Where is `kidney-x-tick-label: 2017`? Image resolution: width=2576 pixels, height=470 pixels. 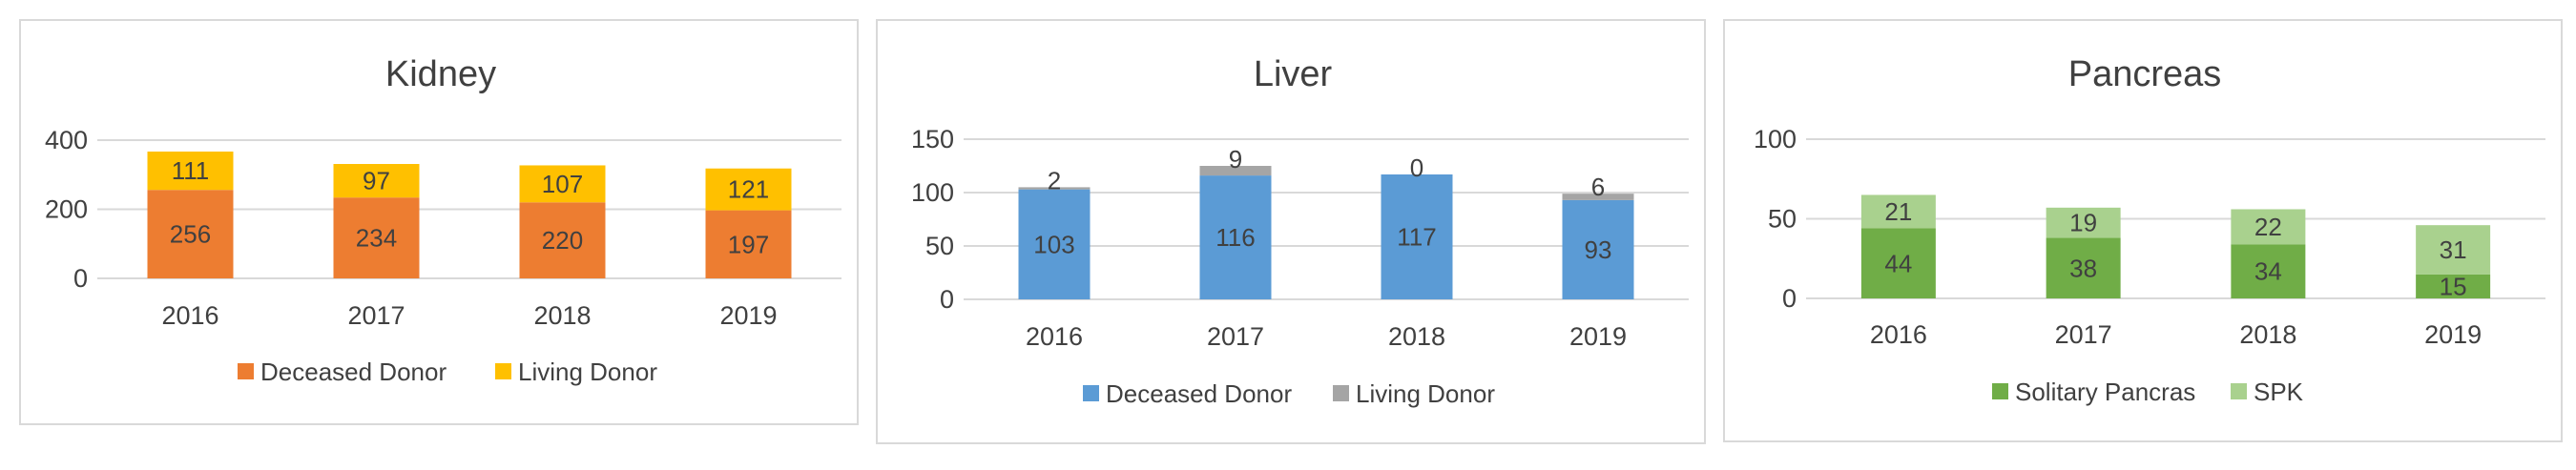 kidney-x-tick-label: 2017 is located at coordinates (376, 315).